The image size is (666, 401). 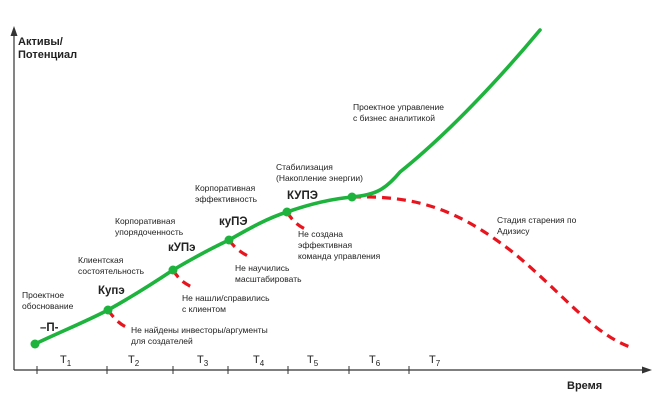 I want to click on period-labels: T1 T2 T3 T4 T5 T6 T7, so click(x=250, y=361).